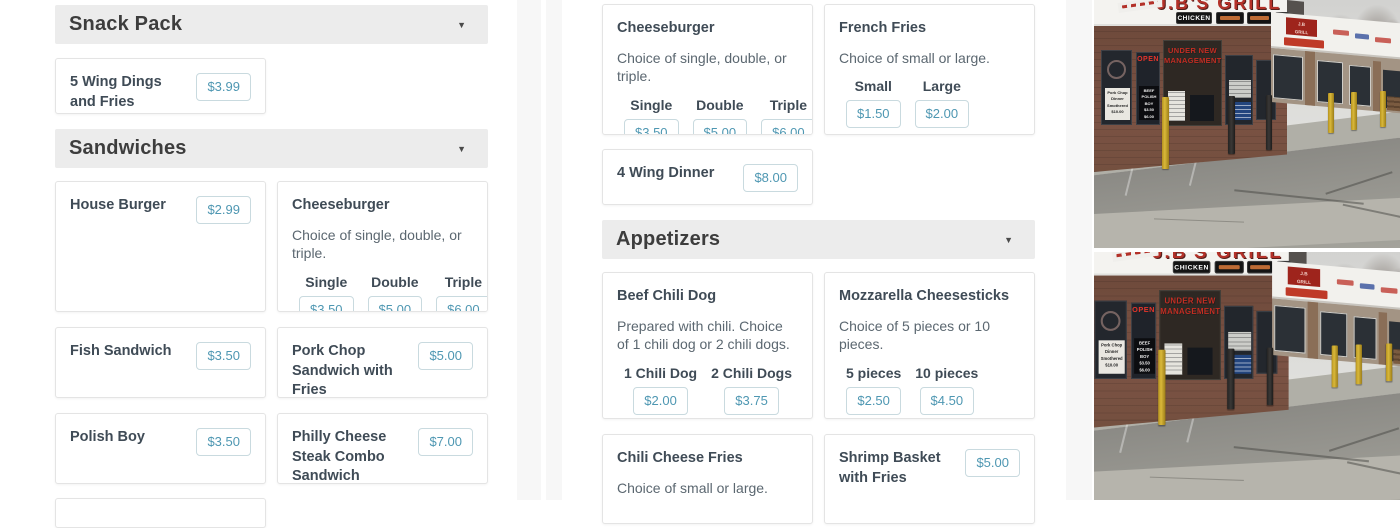 The height and width of the screenshot is (528, 1400). Describe the element at coordinates (924, 296) in the screenshot. I see `item-name: Mozzarella Cheesesticks` at that location.